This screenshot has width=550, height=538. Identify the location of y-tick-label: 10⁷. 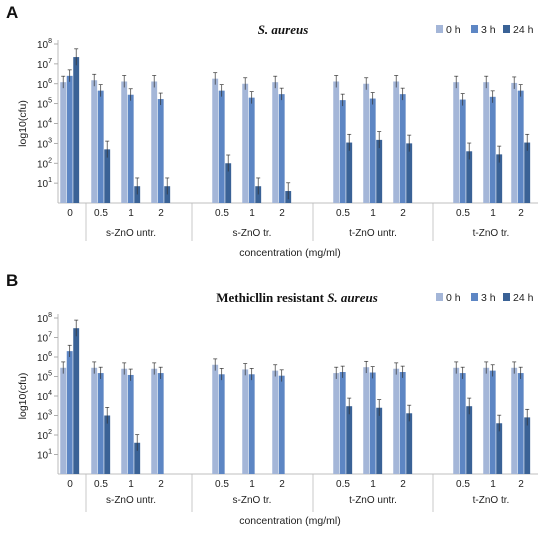
(44, 338).